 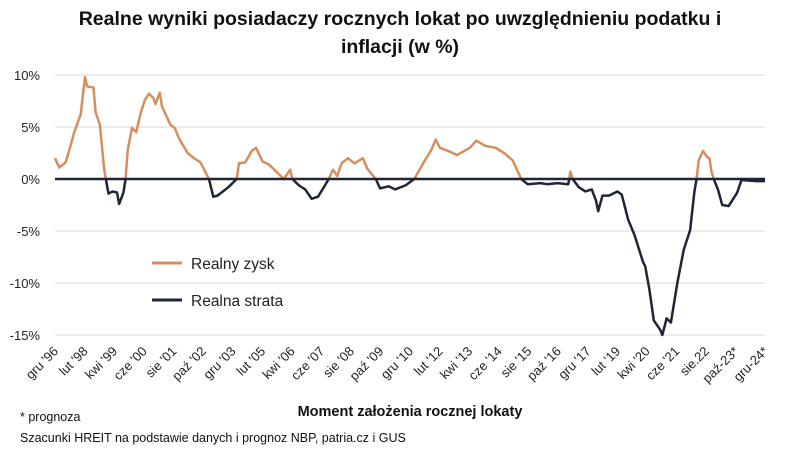 What do you see at coordinates (25, 283) in the screenshot?
I see `y-tick-label: -10%` at bounding box center [25, 283].